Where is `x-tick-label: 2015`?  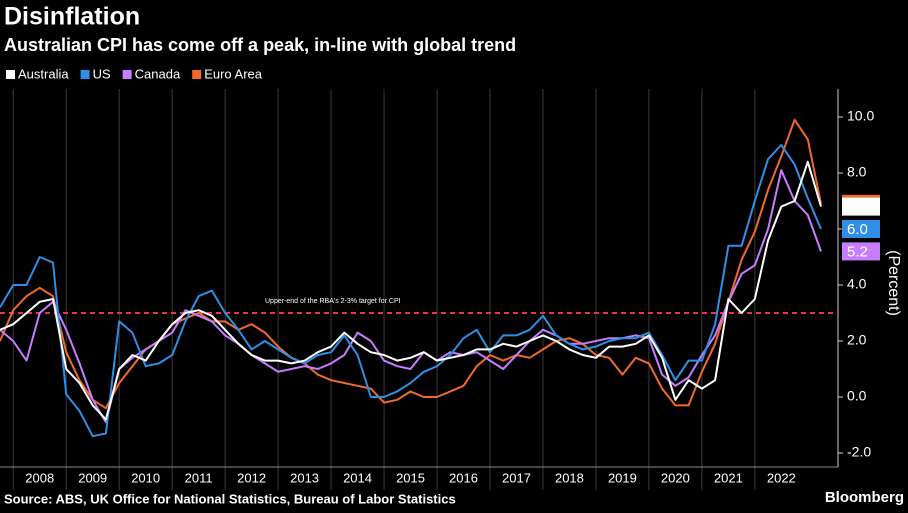 x-tick-label: 2015 is located at coordinates (410, 477).